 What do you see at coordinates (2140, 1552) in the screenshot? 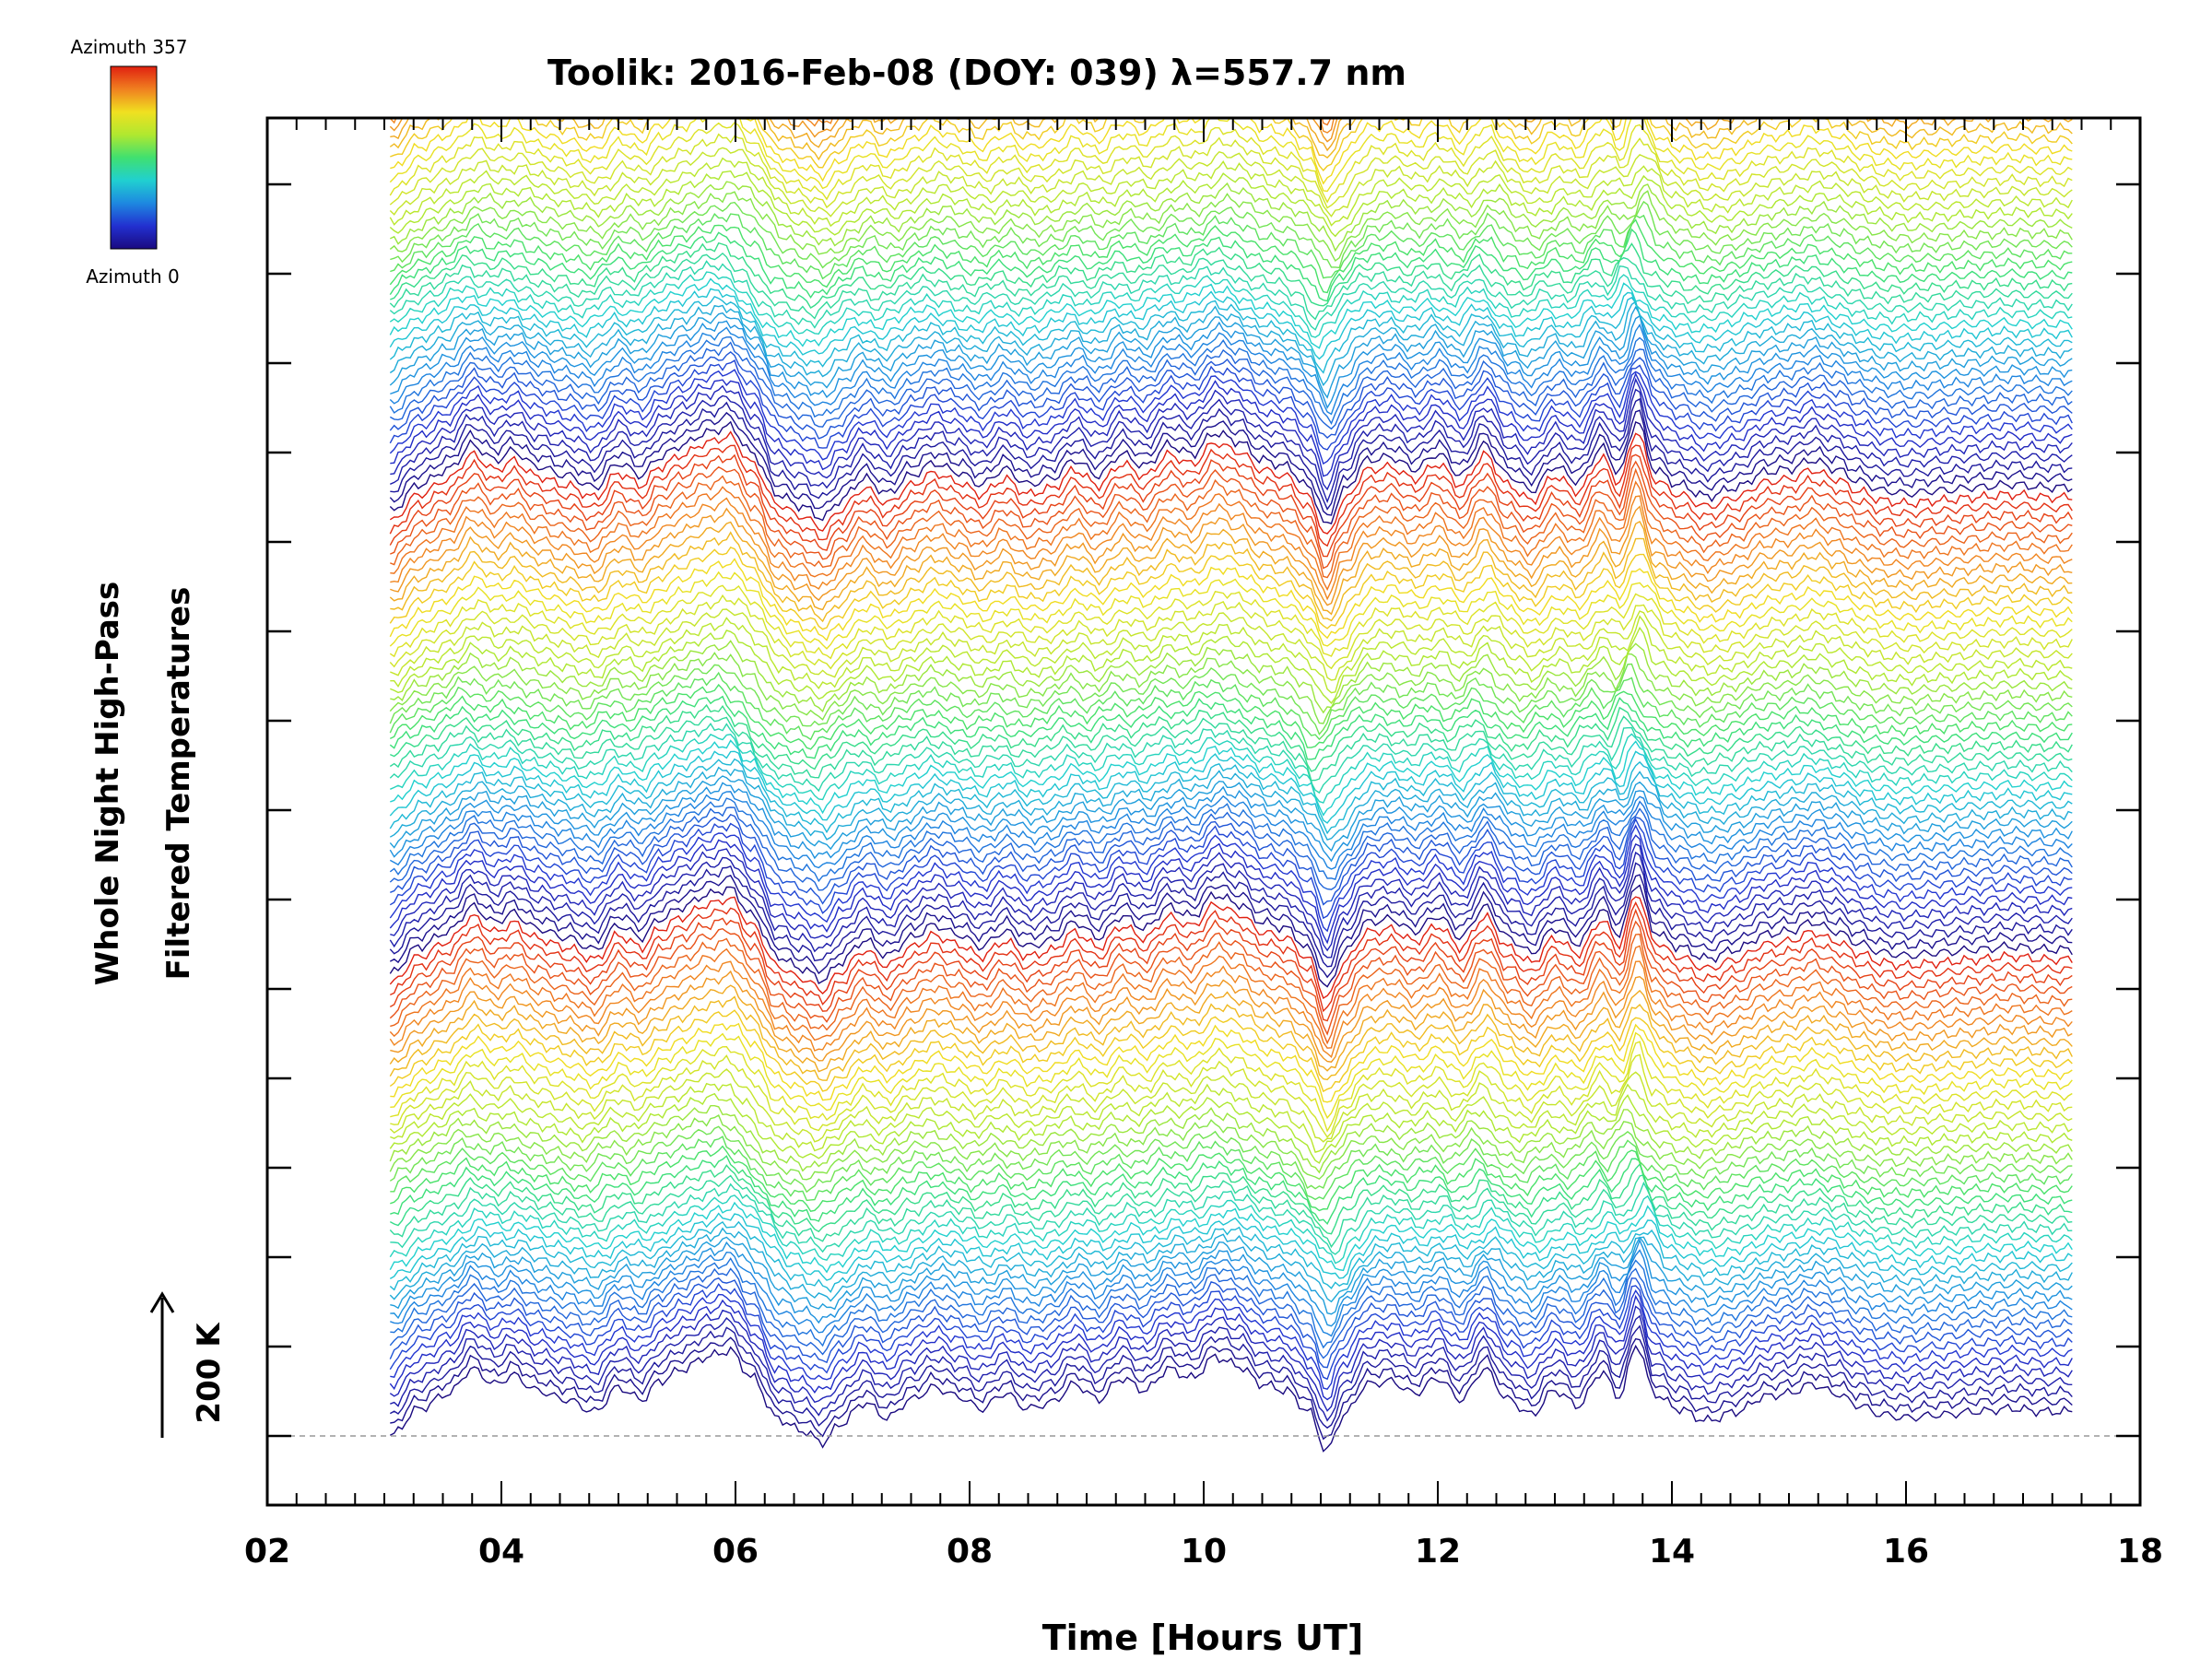
I see `x-tick-label: 18` at bounding box center [2140, 1552].